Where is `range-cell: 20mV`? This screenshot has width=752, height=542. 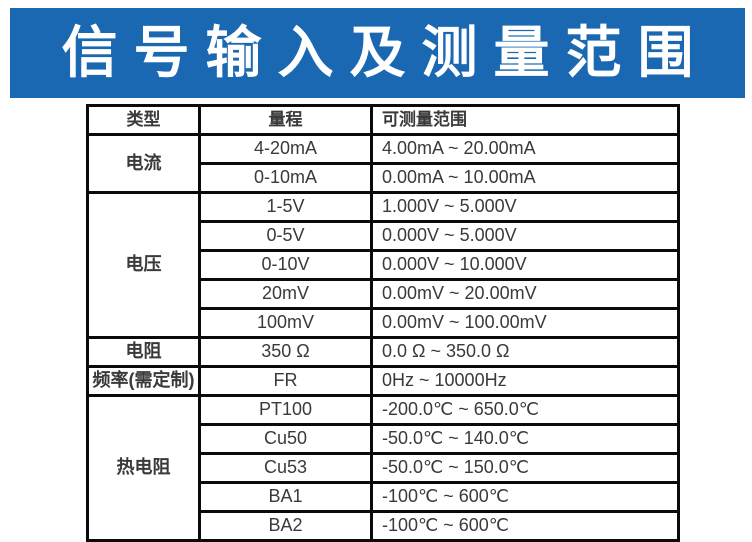
range-cell: 20mV is located at coordinates (285, 294).